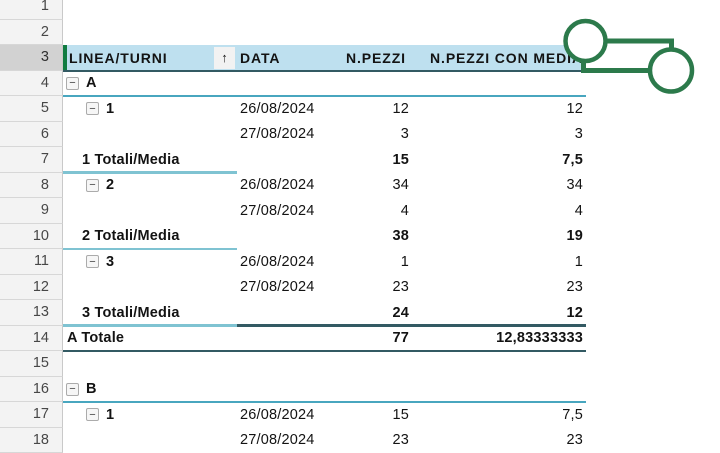 Image resolution: width=720 pixels, height=453 pixels. Describe the element at coordinates (150, 109) in the screenshot. I see `cell-A5: −1` at that location.